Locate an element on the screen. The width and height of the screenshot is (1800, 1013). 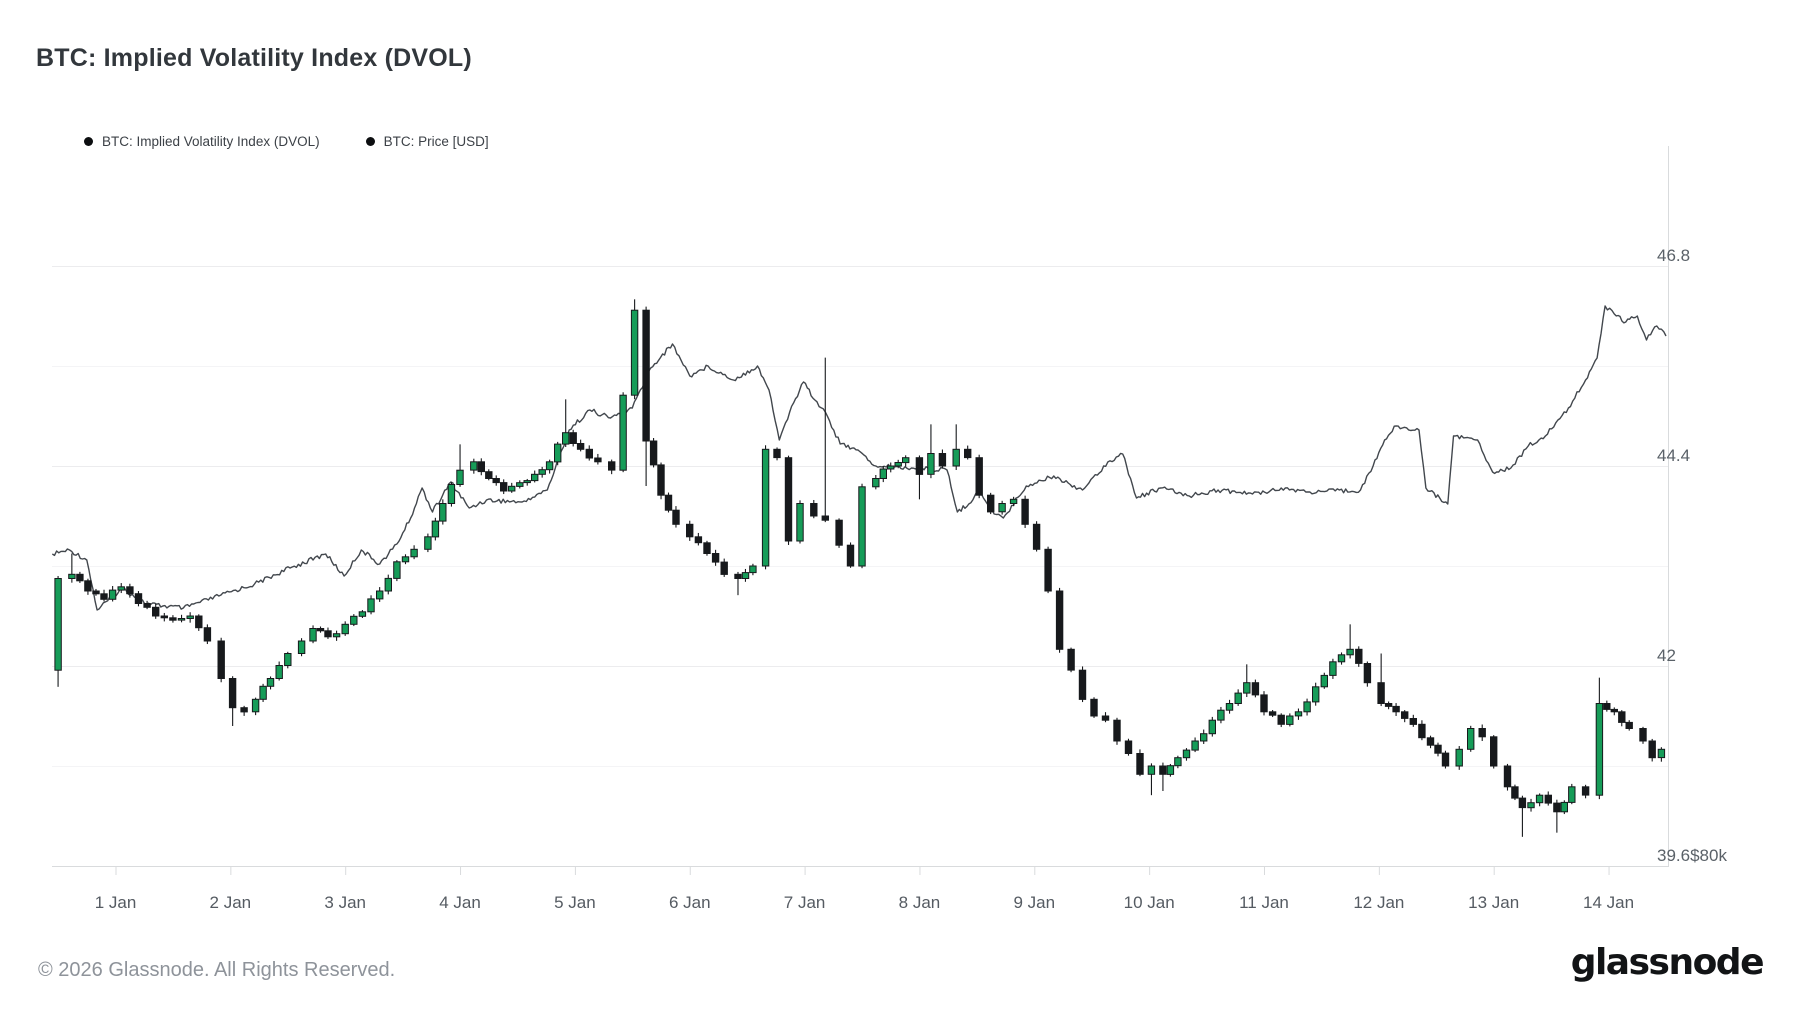
y-axis-label-dvol: 46.8 is located at coordinates (1674, 255).